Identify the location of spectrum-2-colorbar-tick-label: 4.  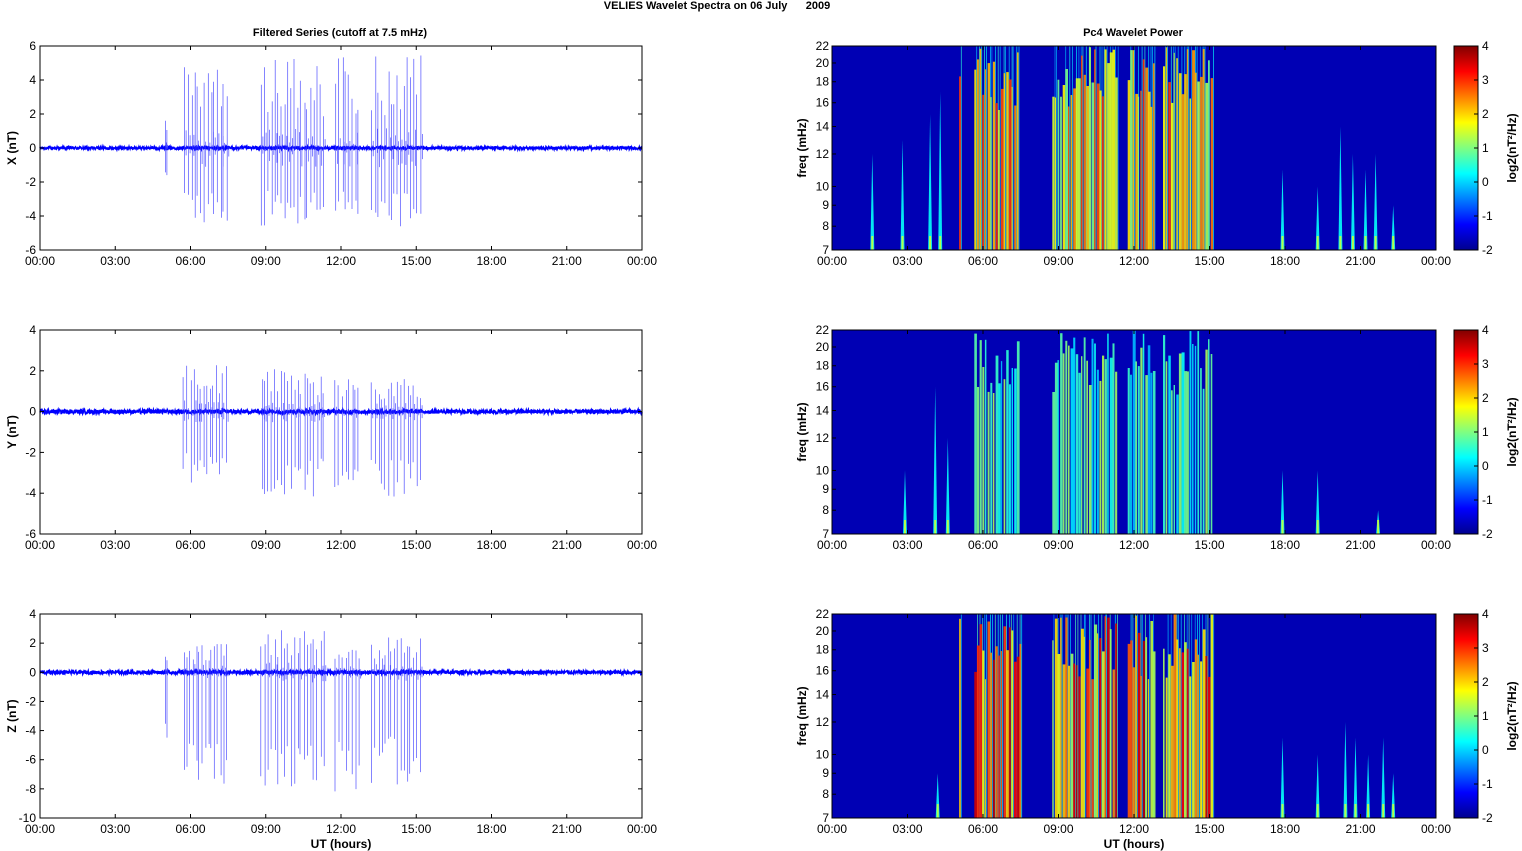
(1485, 614).